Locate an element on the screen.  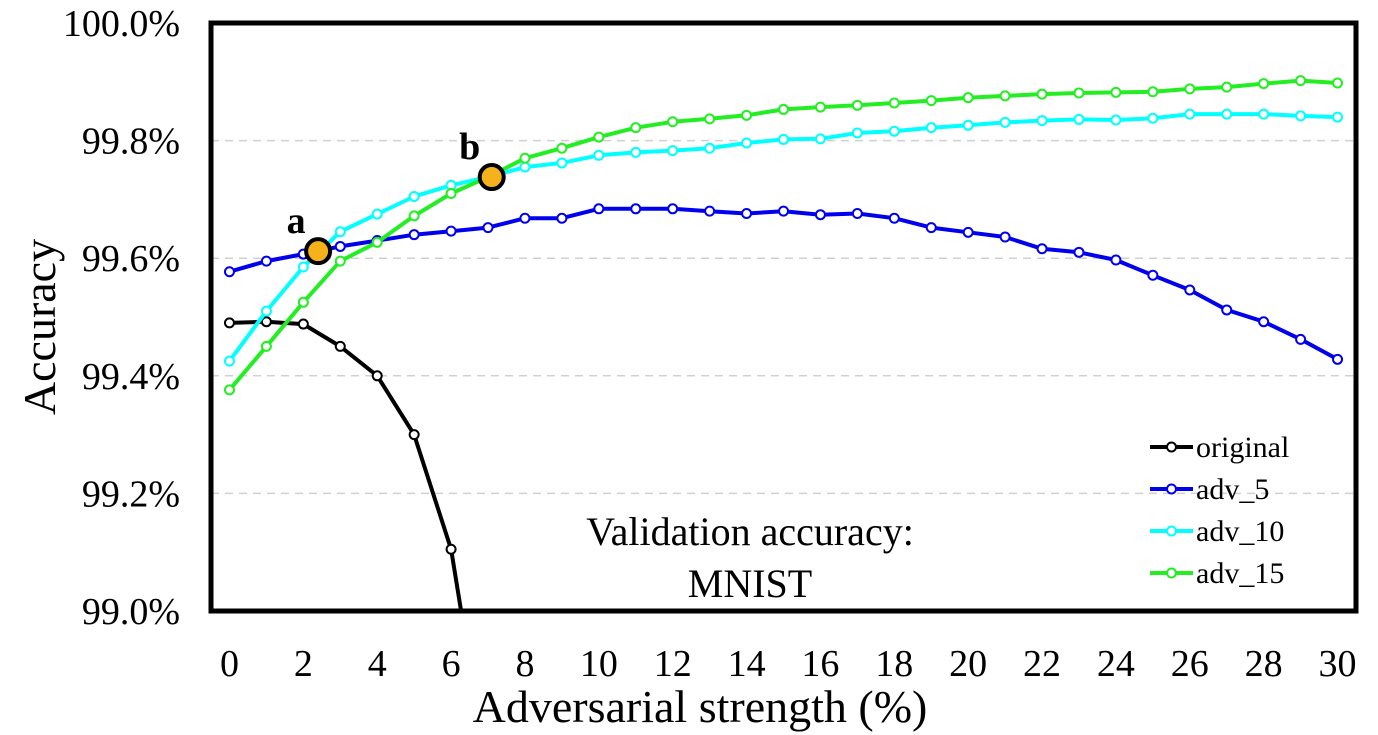
highlight-points: ab is located at coordinates (396, 196).